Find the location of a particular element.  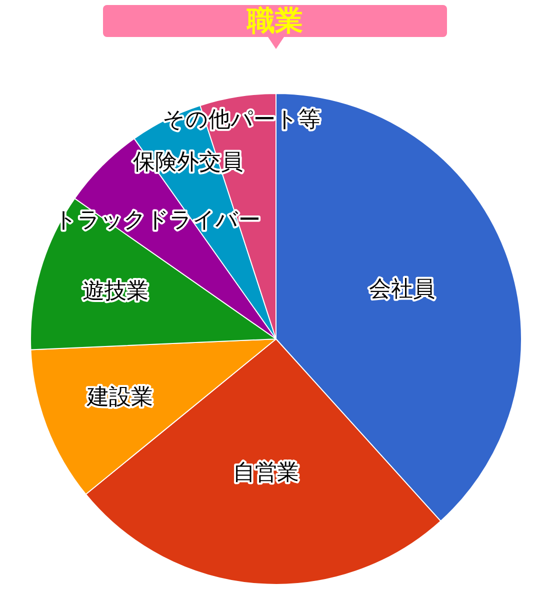

slice-label: 遊技業 is located at coordinates (115, 291).